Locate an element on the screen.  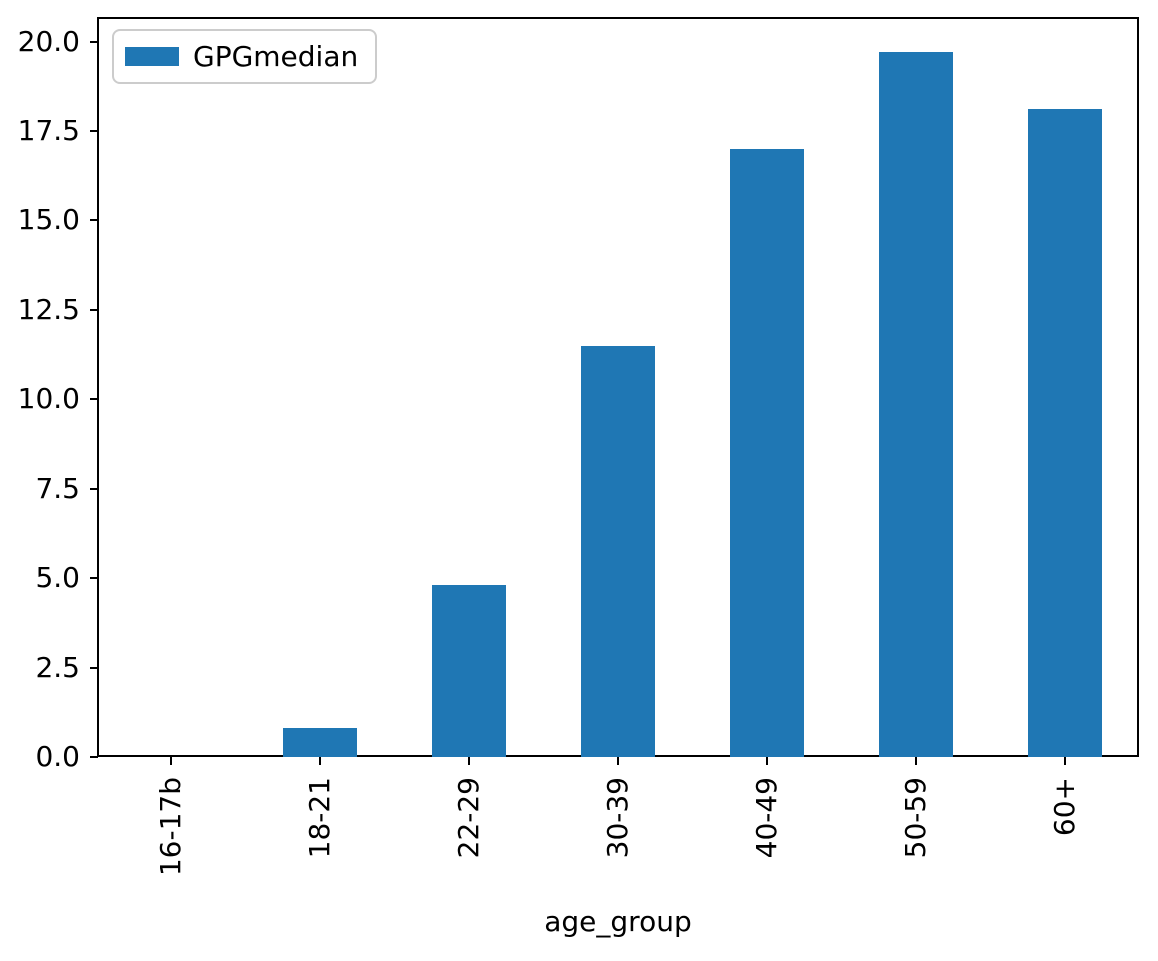
y-tick-label-15.0: 15.0 is located at coordinates (48, 220).